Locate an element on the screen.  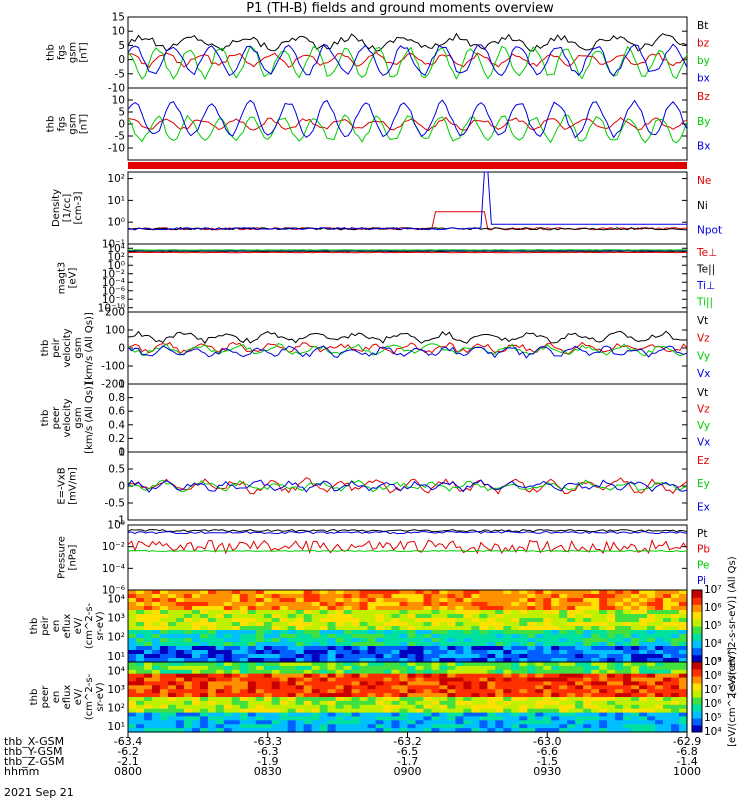
y-tick-label: -10 is located at coordinates (116, 149).